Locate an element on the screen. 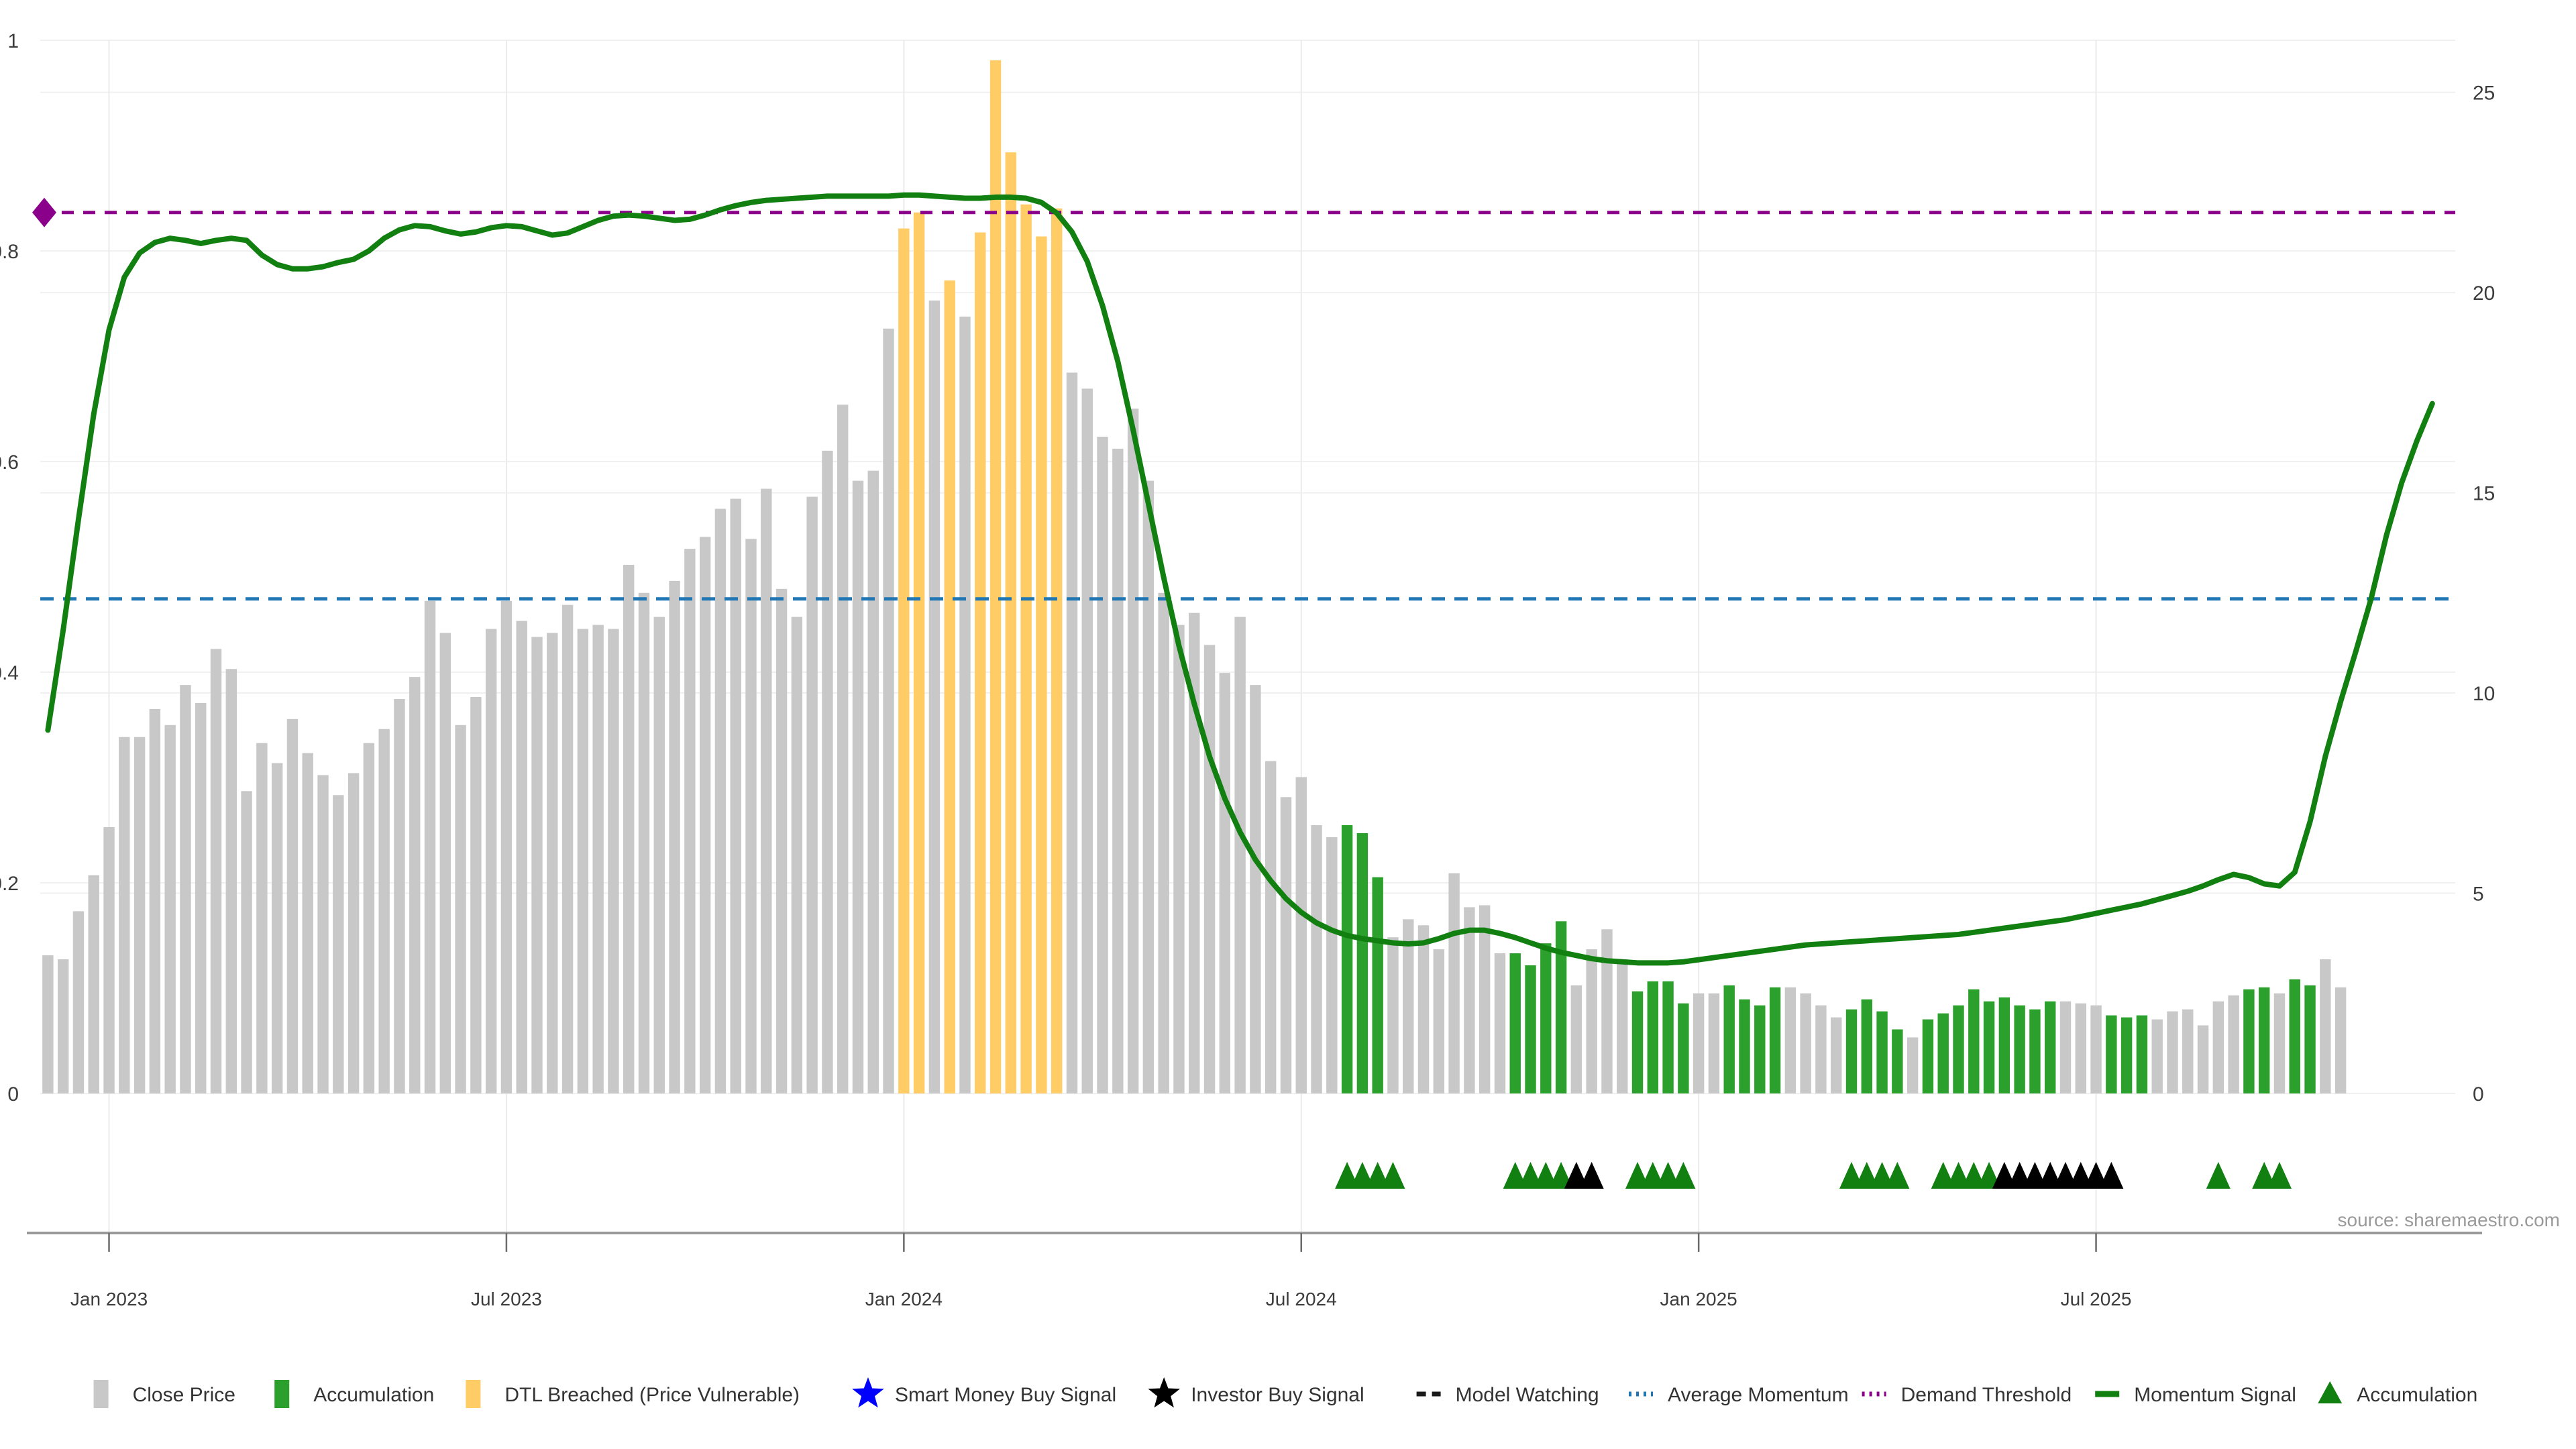 The width and height of the screenshot is (2576, 1449). legend-investor-buy-signal: Investor Buy Signal is located at coordinates (1256, 1392).